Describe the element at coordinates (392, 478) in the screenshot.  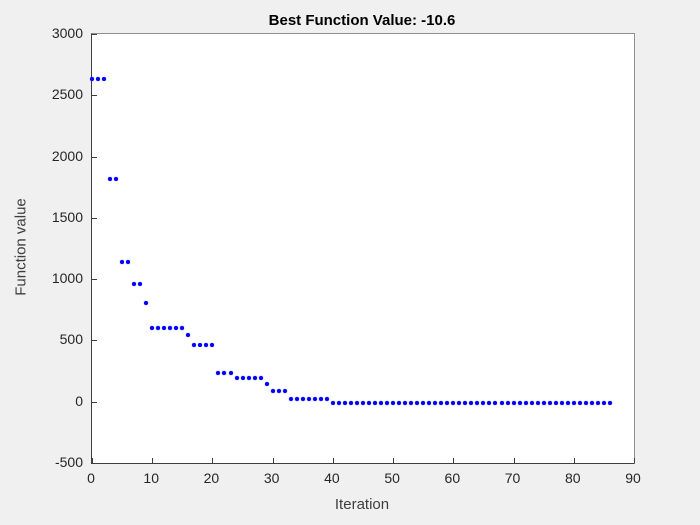
I see `x-tick-label: 50` at that location.